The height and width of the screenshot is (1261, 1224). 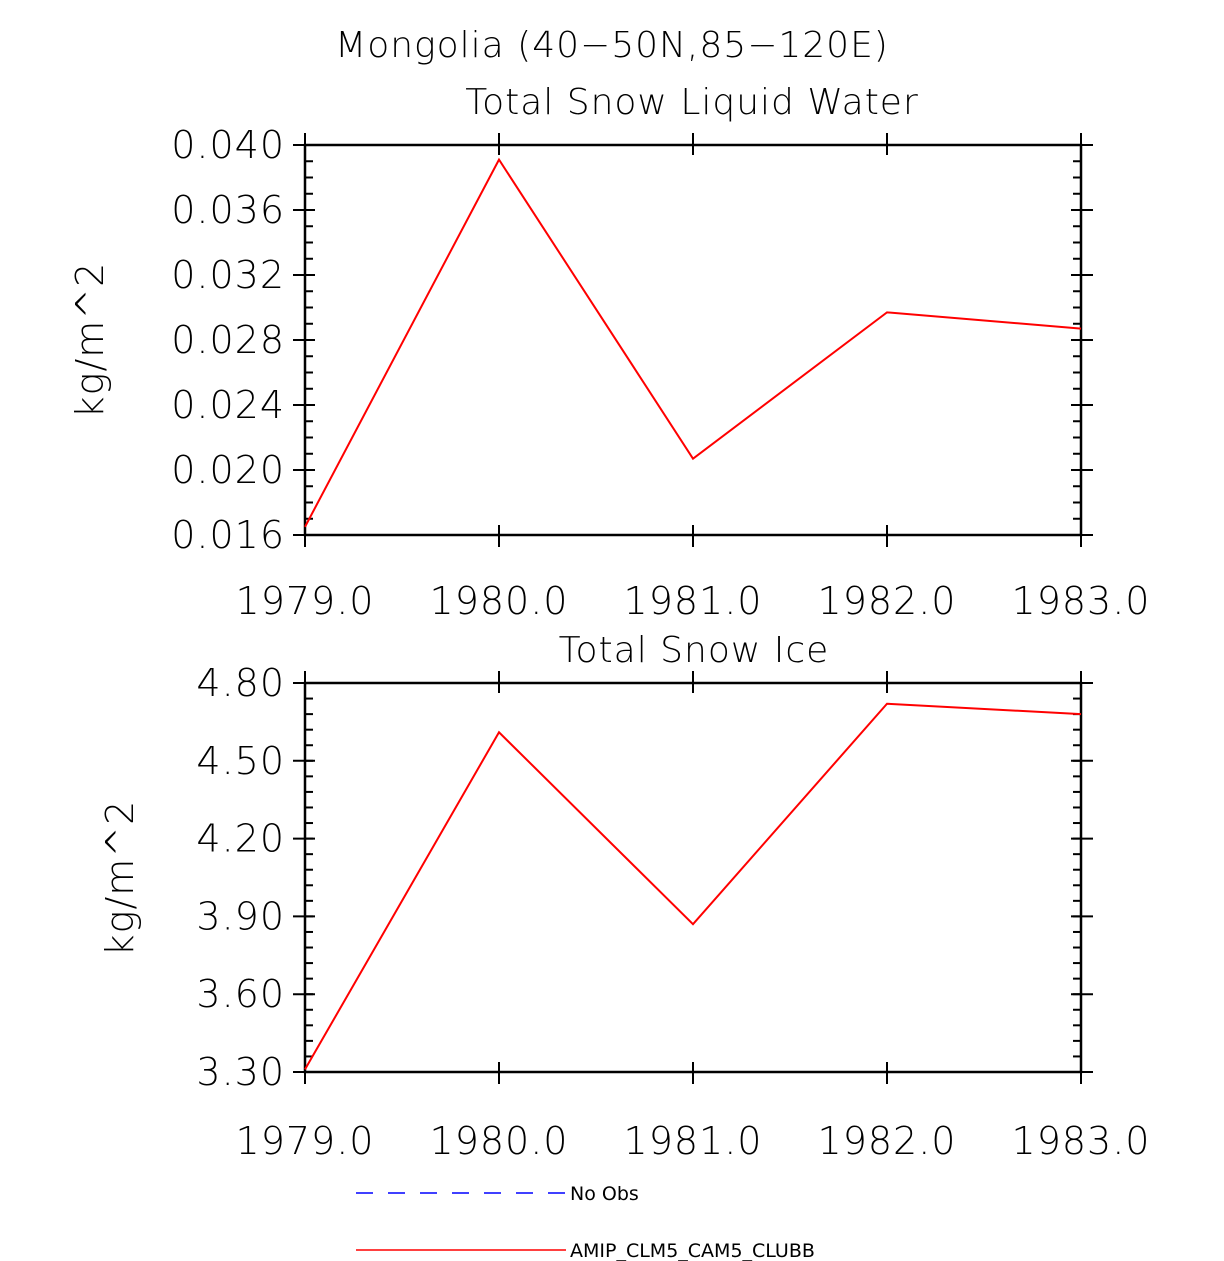 I want to click on legend-label-no-obs: No Obs, so click(x=604, y=1194).